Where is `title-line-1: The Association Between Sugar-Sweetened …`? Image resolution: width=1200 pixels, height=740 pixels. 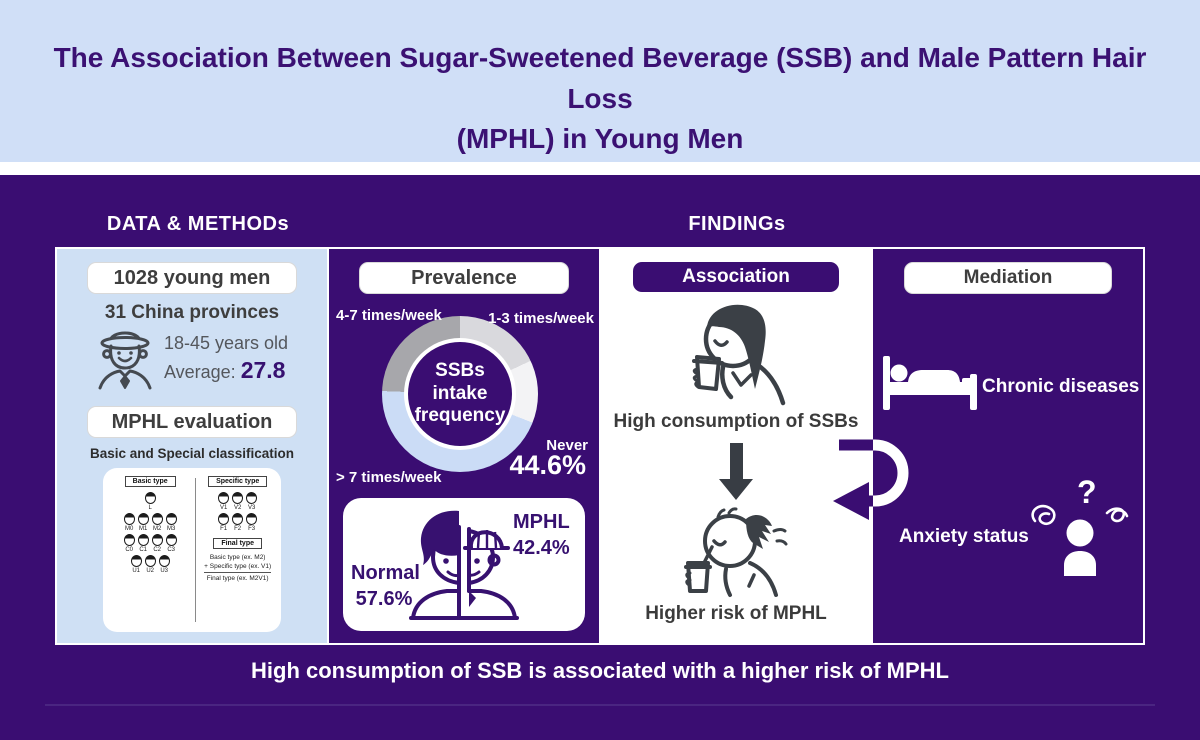
title-line-1: The Association Between Sugar-Sweetened … is located at coordinates (600, 78).